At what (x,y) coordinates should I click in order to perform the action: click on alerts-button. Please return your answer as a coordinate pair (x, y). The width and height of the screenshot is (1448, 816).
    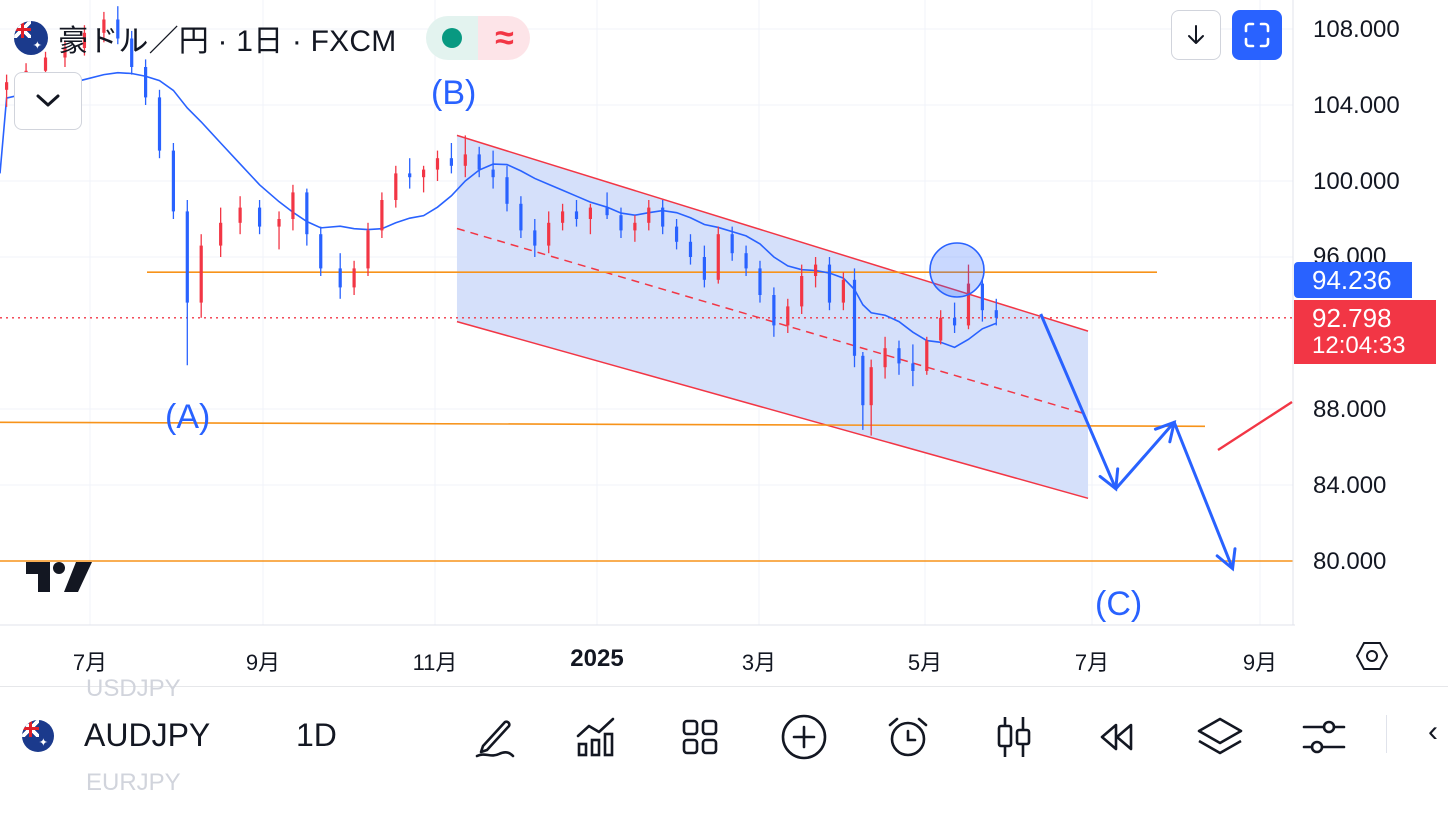
    Looking at the image, I should click on (908, 737).